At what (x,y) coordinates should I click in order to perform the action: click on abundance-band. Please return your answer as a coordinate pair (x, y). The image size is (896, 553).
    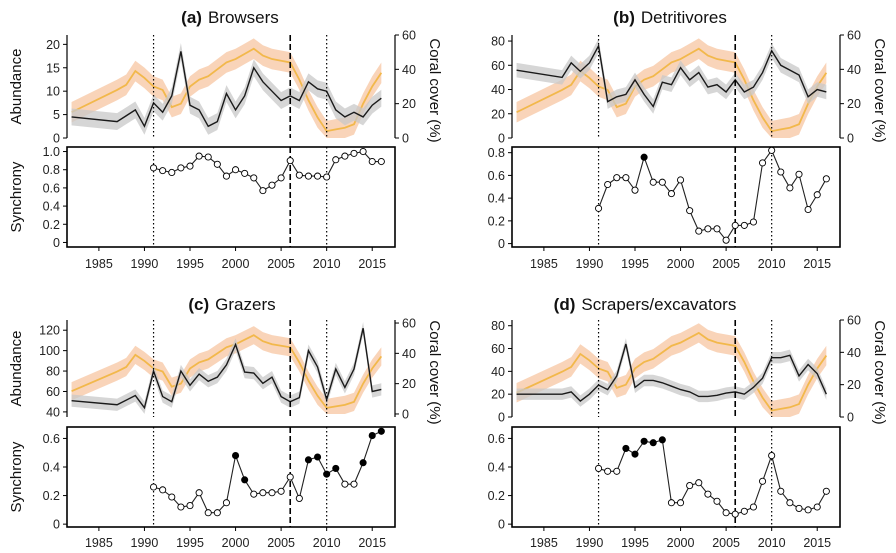
    Looking at the image, I should click on (671, 76).